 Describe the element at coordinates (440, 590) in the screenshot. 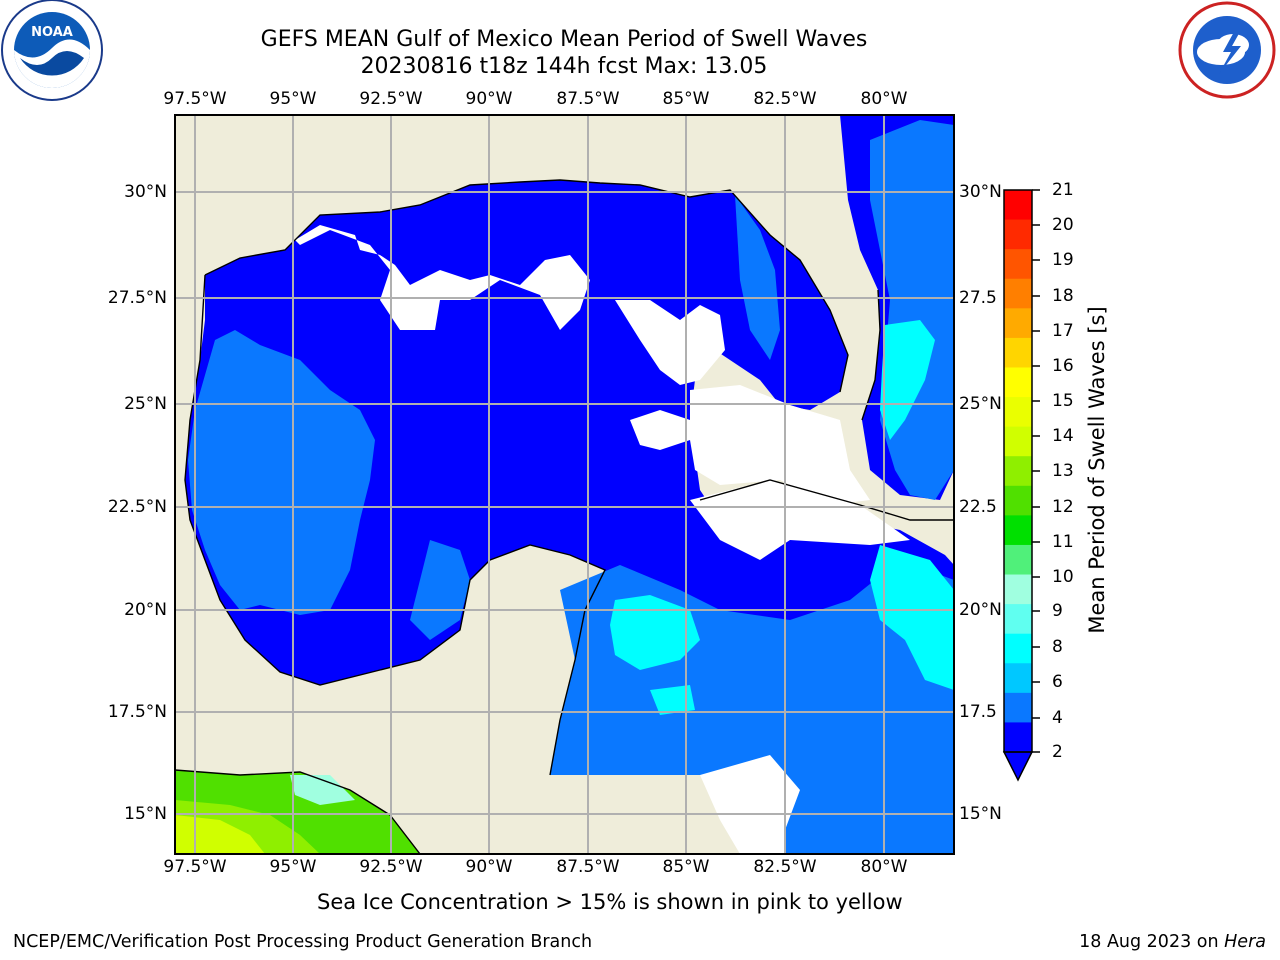

I see `period-2to4-south` at that location.